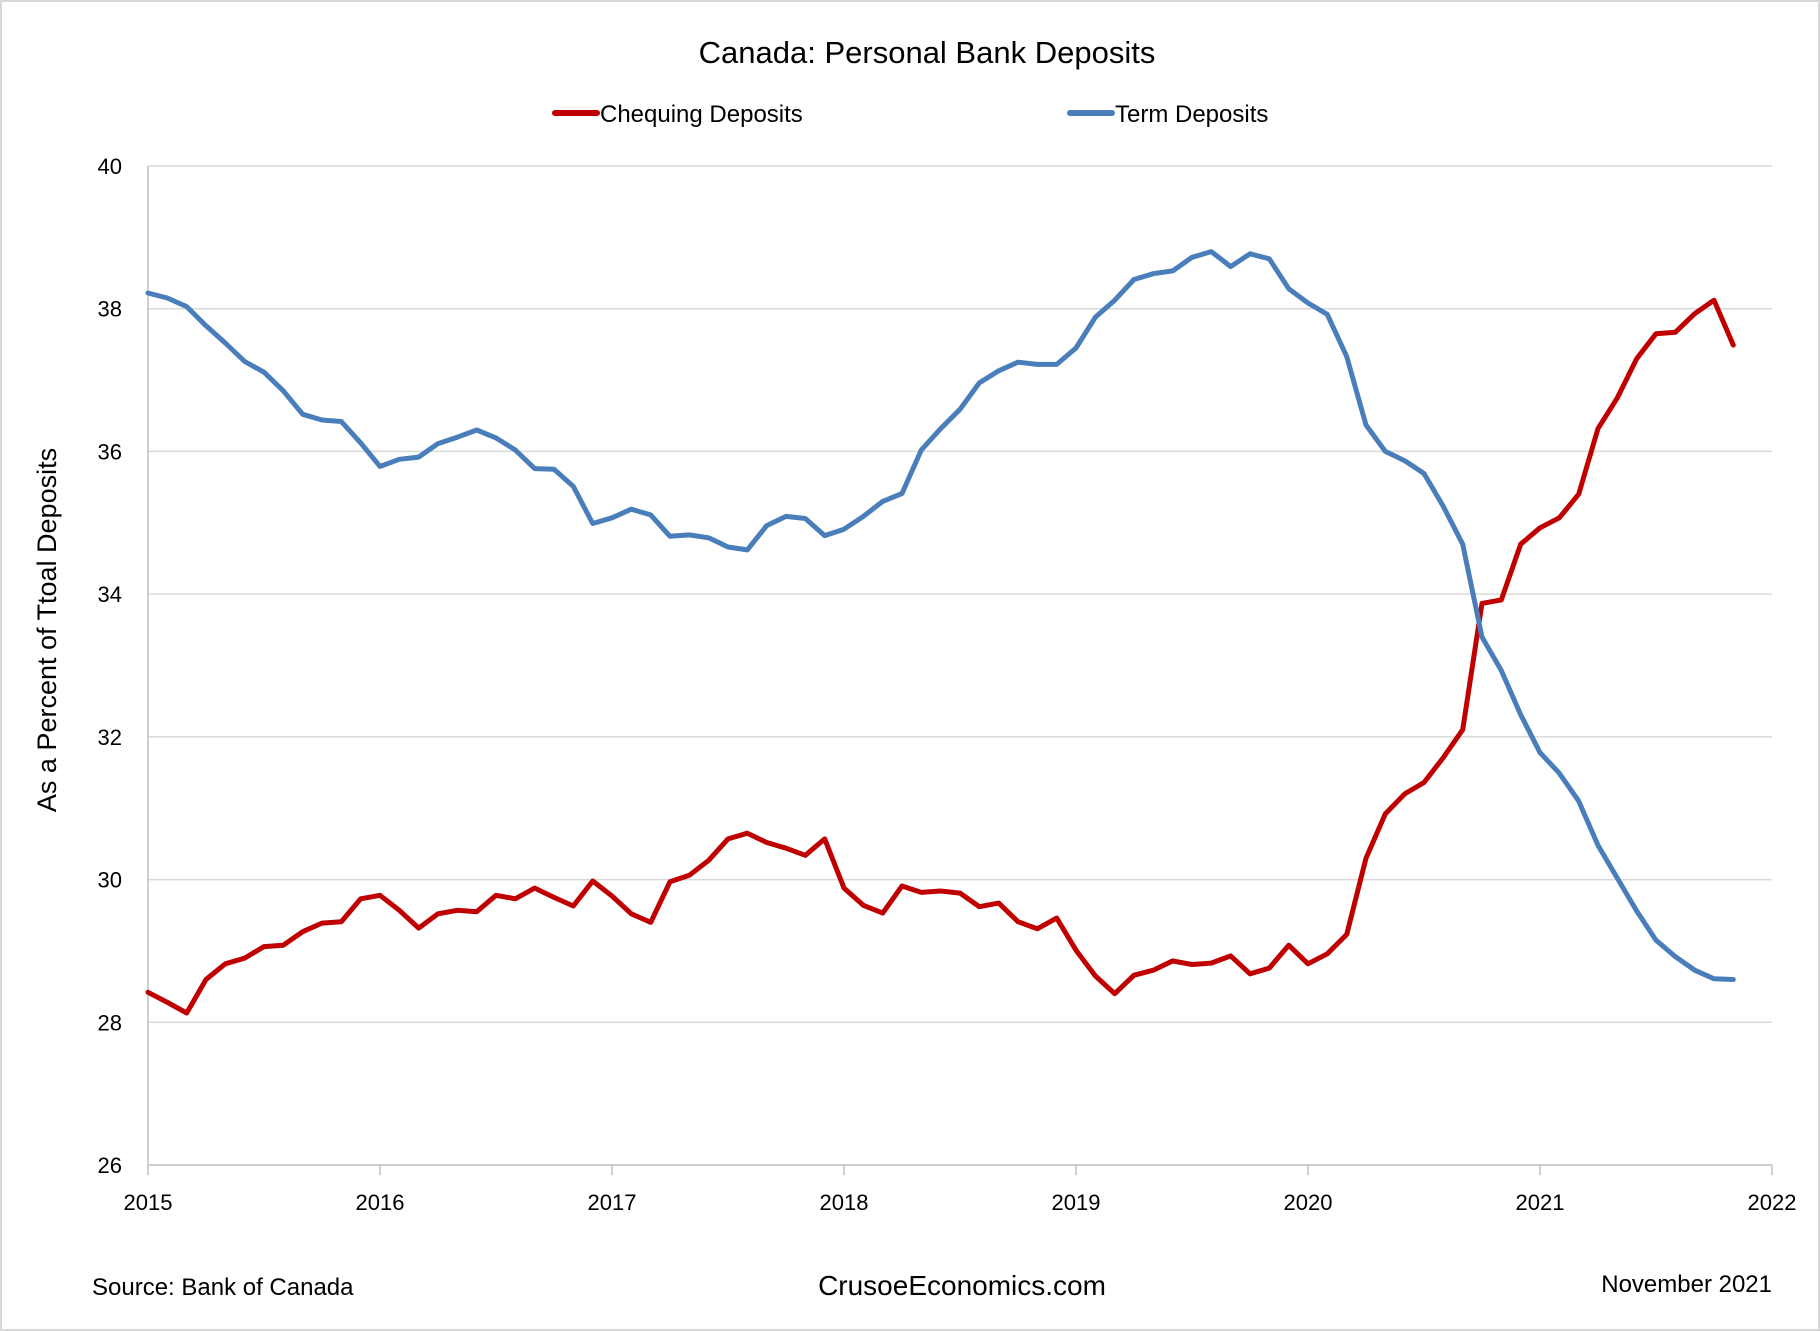 This screenshot has height=1331, width=1820. Describe the element at coordinates (1308, 1202) in the screenshot. I see `x-tick-label: 2020` at that location.